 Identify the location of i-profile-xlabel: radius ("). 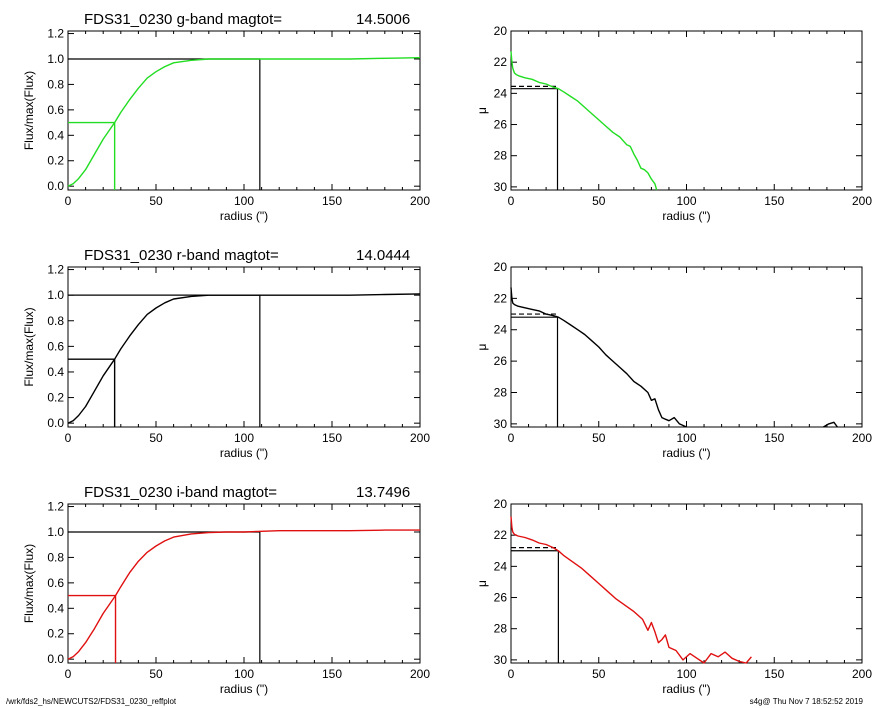
(686, 689).